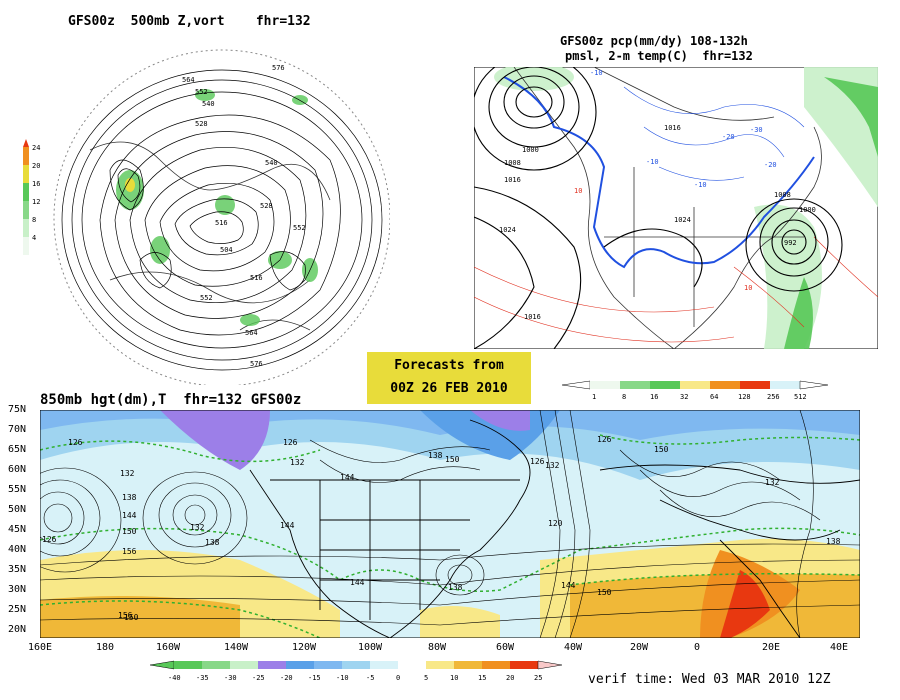  I want to click on lon-label: 180, so click(105, 647).